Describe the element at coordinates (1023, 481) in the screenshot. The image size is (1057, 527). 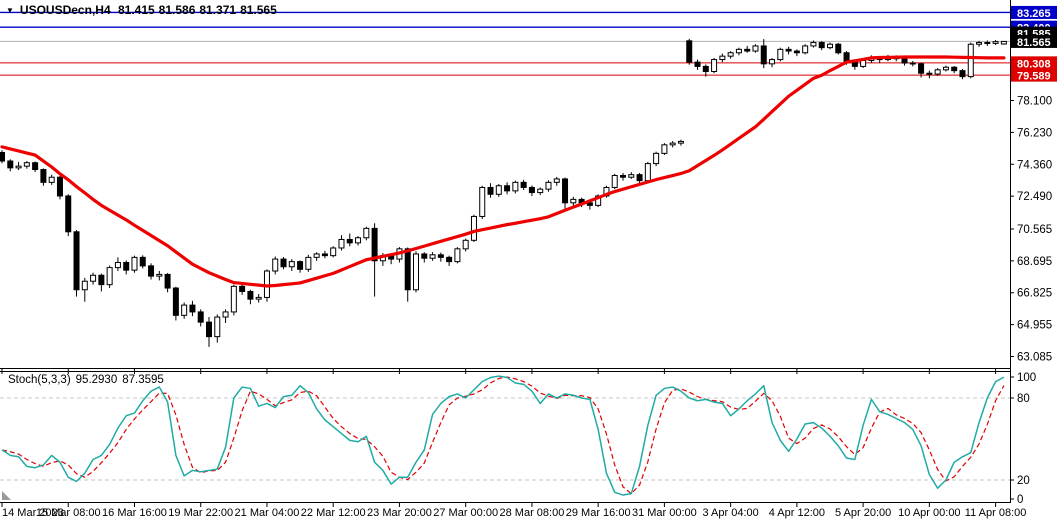
I see `stoch-tick-label: 20` at that location.